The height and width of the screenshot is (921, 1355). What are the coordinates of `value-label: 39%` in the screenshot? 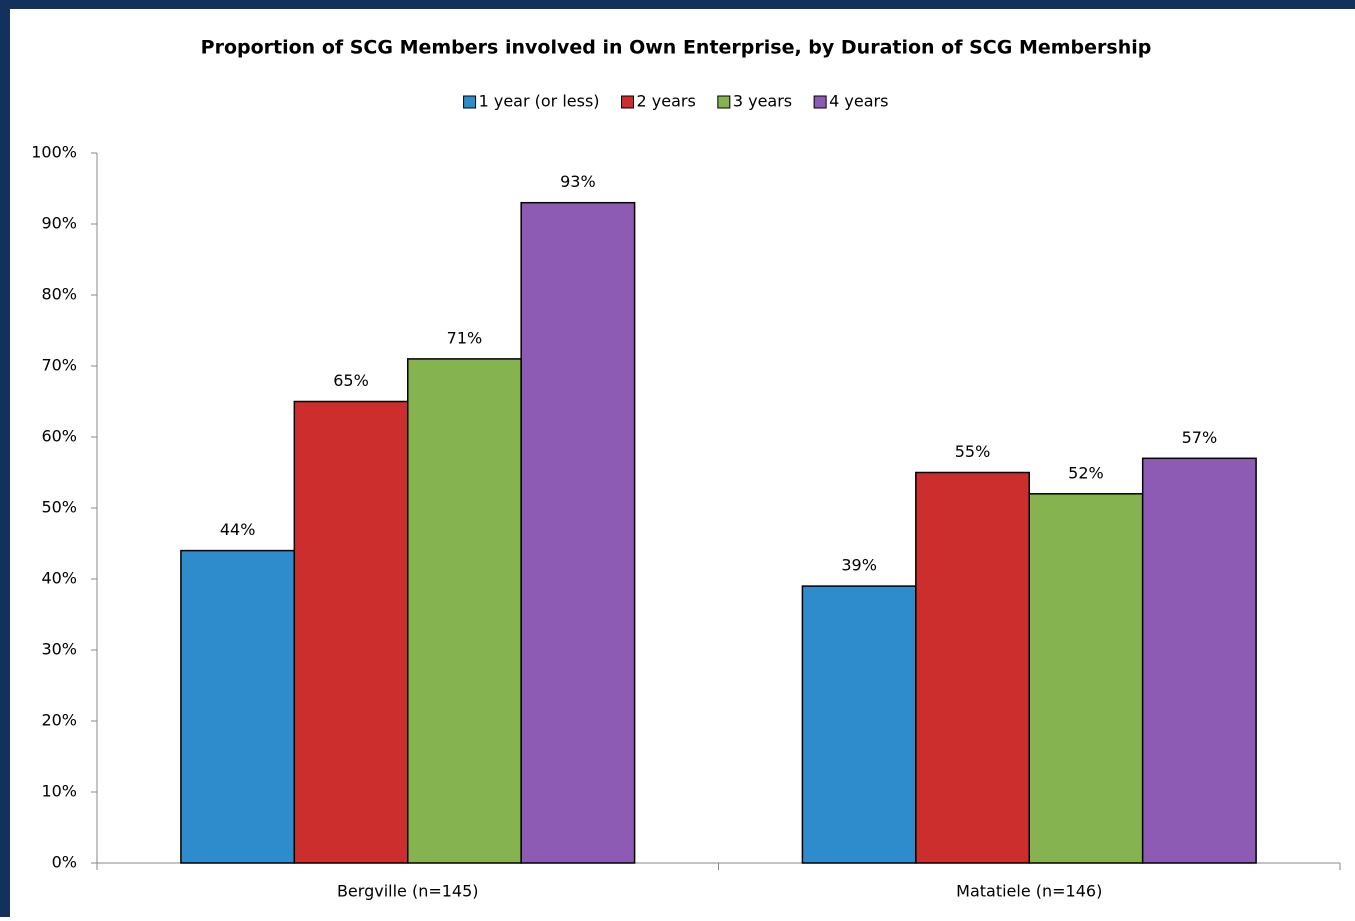 It's located at (859, 565).